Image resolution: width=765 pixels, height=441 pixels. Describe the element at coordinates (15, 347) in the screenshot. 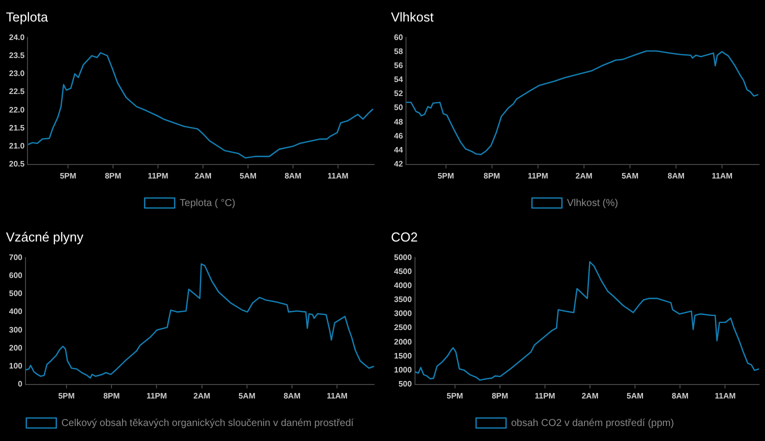

I see `y-tick-label: 200` at that location.